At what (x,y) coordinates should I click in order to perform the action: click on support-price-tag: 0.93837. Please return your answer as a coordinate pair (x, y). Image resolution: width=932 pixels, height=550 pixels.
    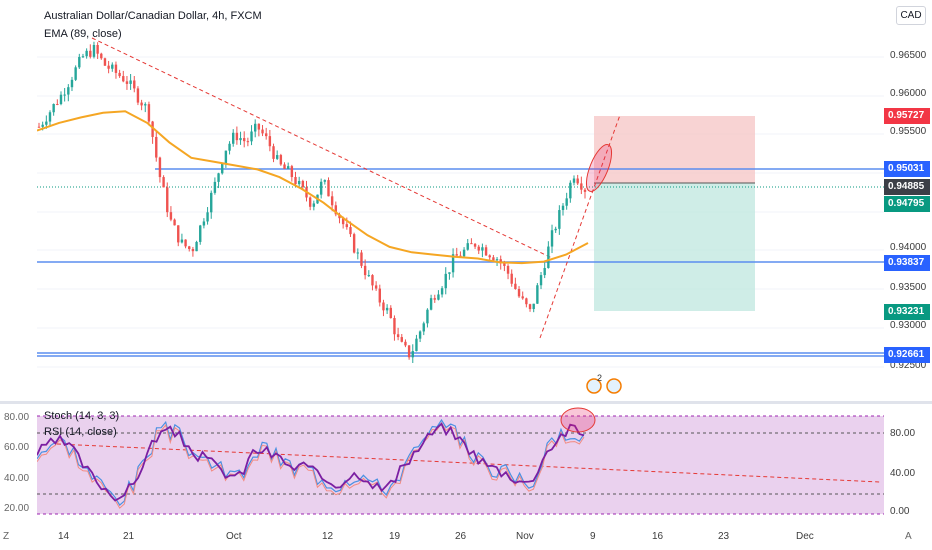
    Looking at the image, I should click on (907, 263).